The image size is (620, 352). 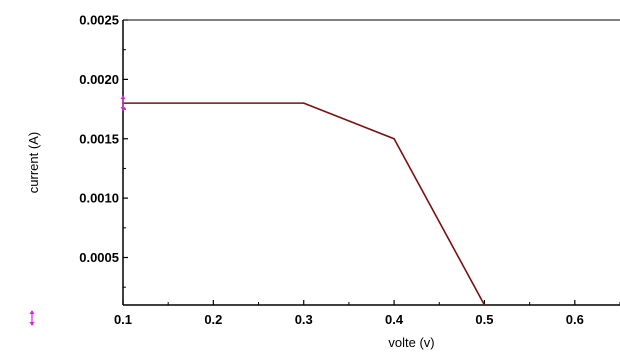 What do you see at coordinates (99, 79) in the screenshot?
I see `y-tick-label: 0.0020` at bounding box center [99, 79].